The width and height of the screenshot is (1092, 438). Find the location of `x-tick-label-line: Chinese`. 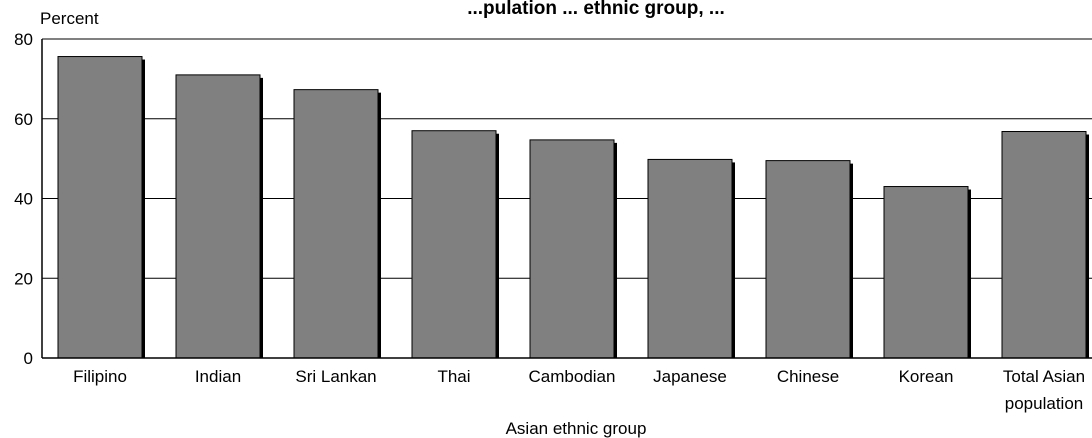

x-tick-label-line: Chinese is located at coordinates (808, 376).